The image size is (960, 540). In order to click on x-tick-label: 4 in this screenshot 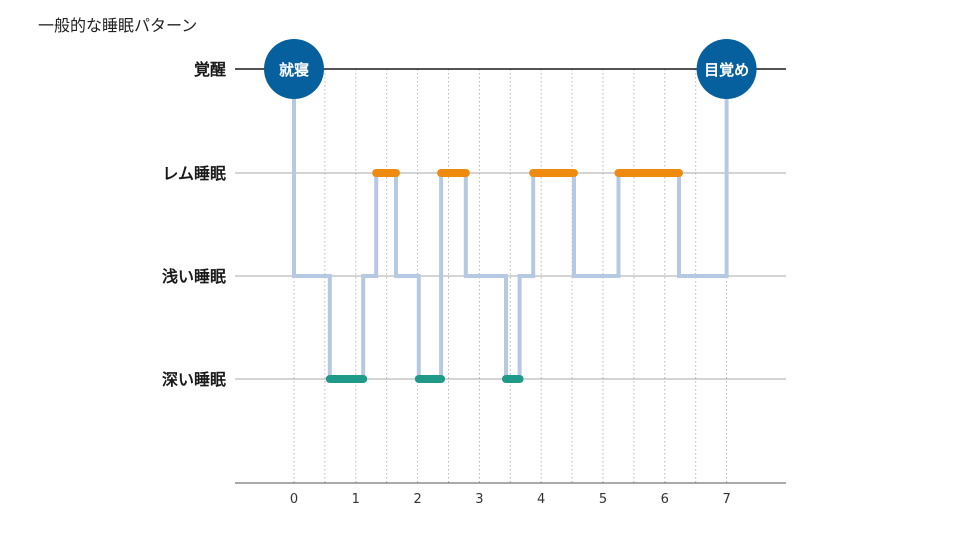, I will do `click(541, 499)`.